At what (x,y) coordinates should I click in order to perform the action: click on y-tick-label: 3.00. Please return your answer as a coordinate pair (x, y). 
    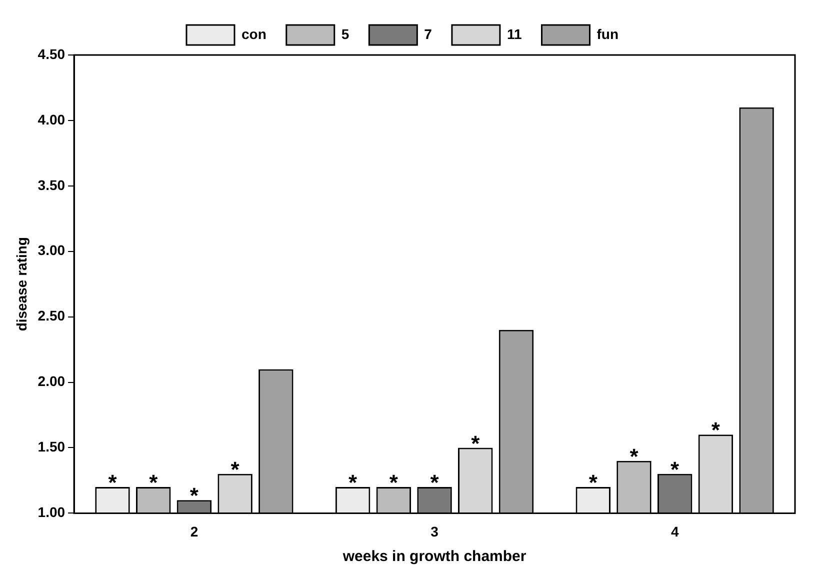
    Looking at the image, I should click on (52, 250).